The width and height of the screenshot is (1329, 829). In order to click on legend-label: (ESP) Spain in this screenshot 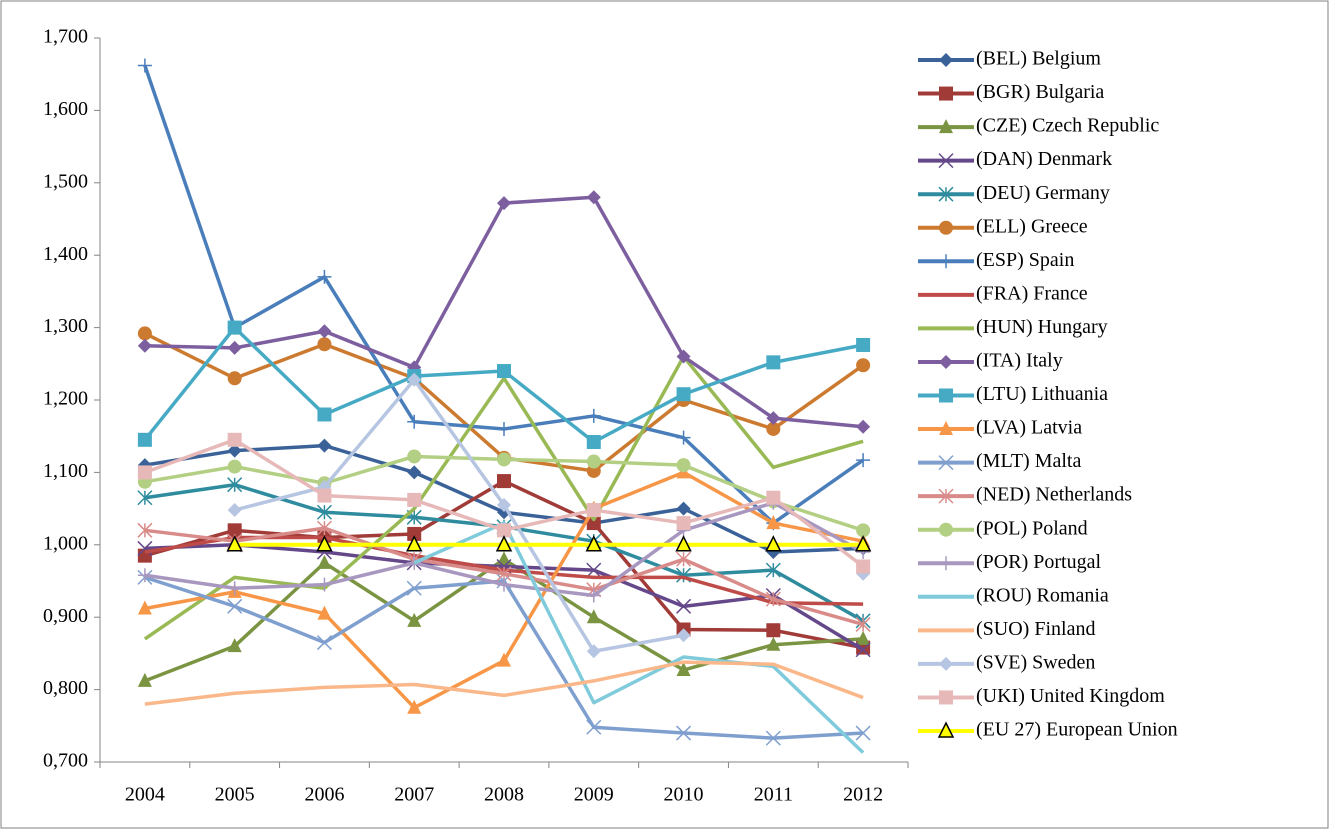, I will do `click(1025, 260)`.